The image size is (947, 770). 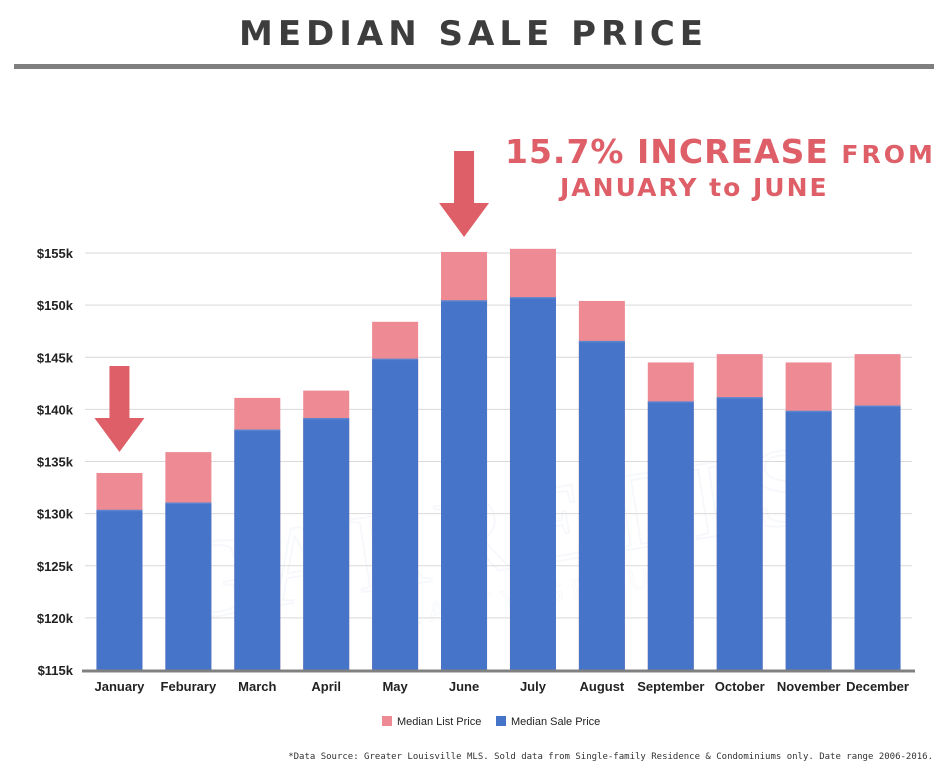 What do you see at coordinates (257, 686) in the screenshot?
I see `x-tick-label: March` at bounding box center [257, 686].